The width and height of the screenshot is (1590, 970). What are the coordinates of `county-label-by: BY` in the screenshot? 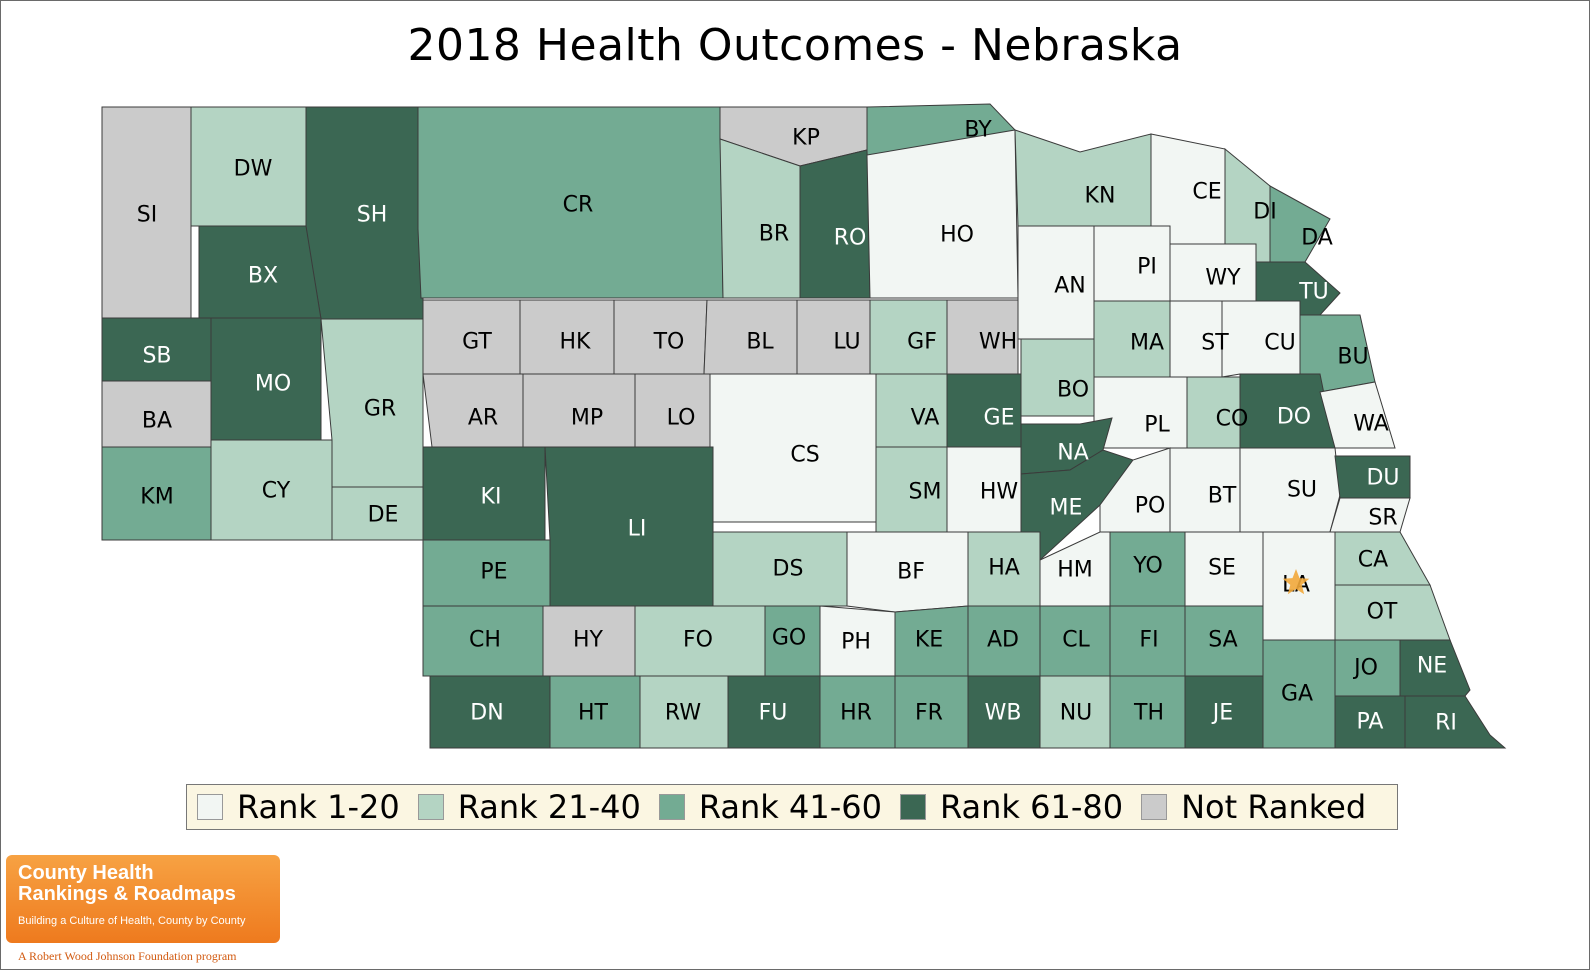 It's located at (978, 130).